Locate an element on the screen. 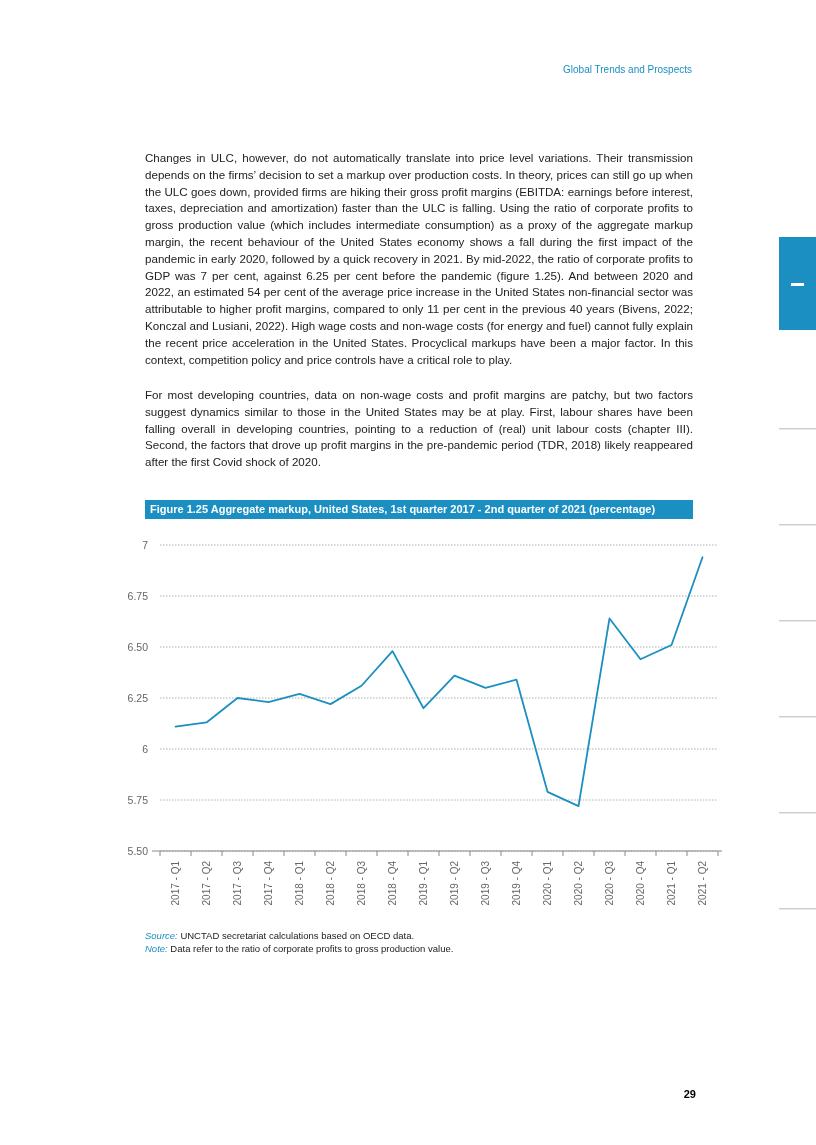 This screenshot has height=1145, width=816. x-tick-label: 2017 - Q3 is located at coordinates (237, 883).